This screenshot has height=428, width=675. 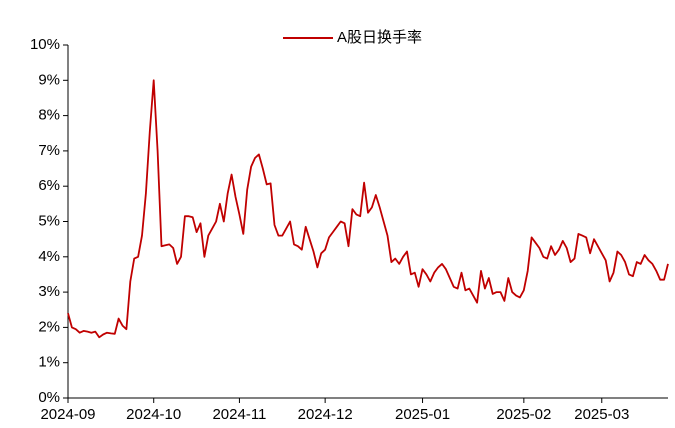 I want to click on x-tick-label: 2025-03, so click(x=601, y=414).